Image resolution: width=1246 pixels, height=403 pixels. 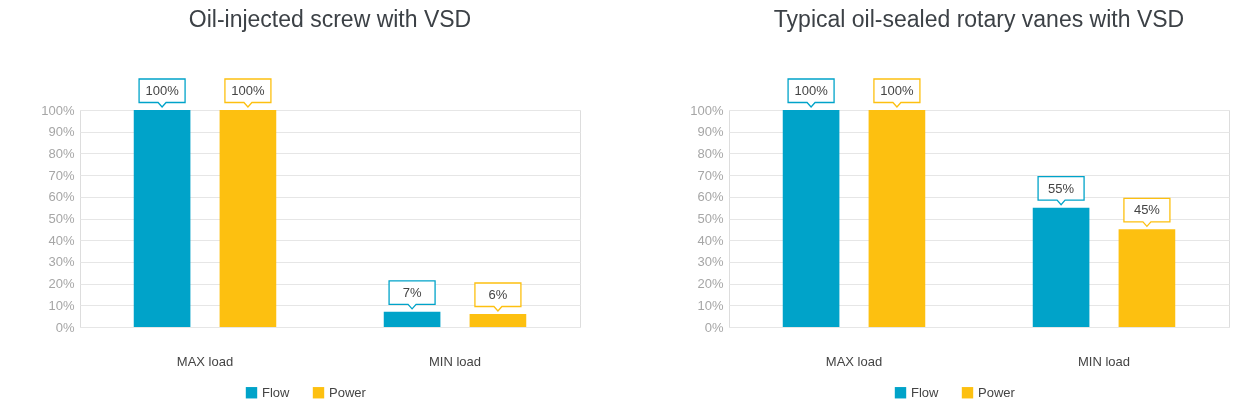 What do you see at coordinates (1147, 210) in the screenshot?
I see `data-label: 45%` at bounding box center [1147, 210].